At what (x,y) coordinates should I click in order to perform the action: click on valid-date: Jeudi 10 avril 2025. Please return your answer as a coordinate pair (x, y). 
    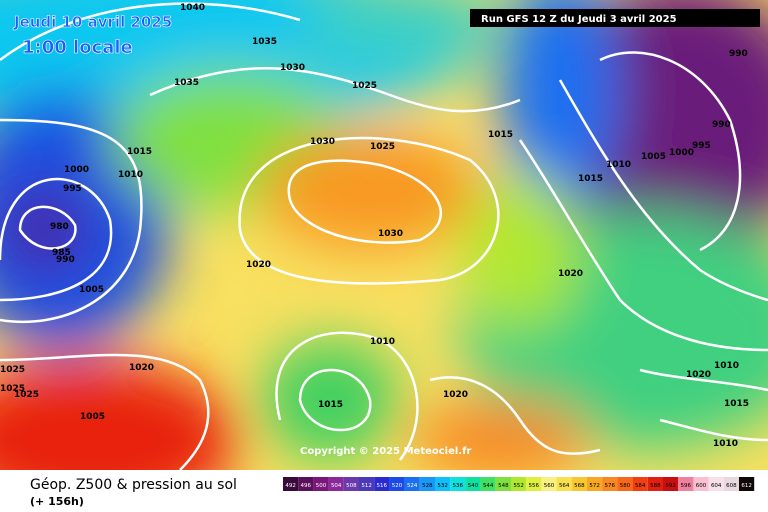
    Looking at the image, I should click on (92, 22).